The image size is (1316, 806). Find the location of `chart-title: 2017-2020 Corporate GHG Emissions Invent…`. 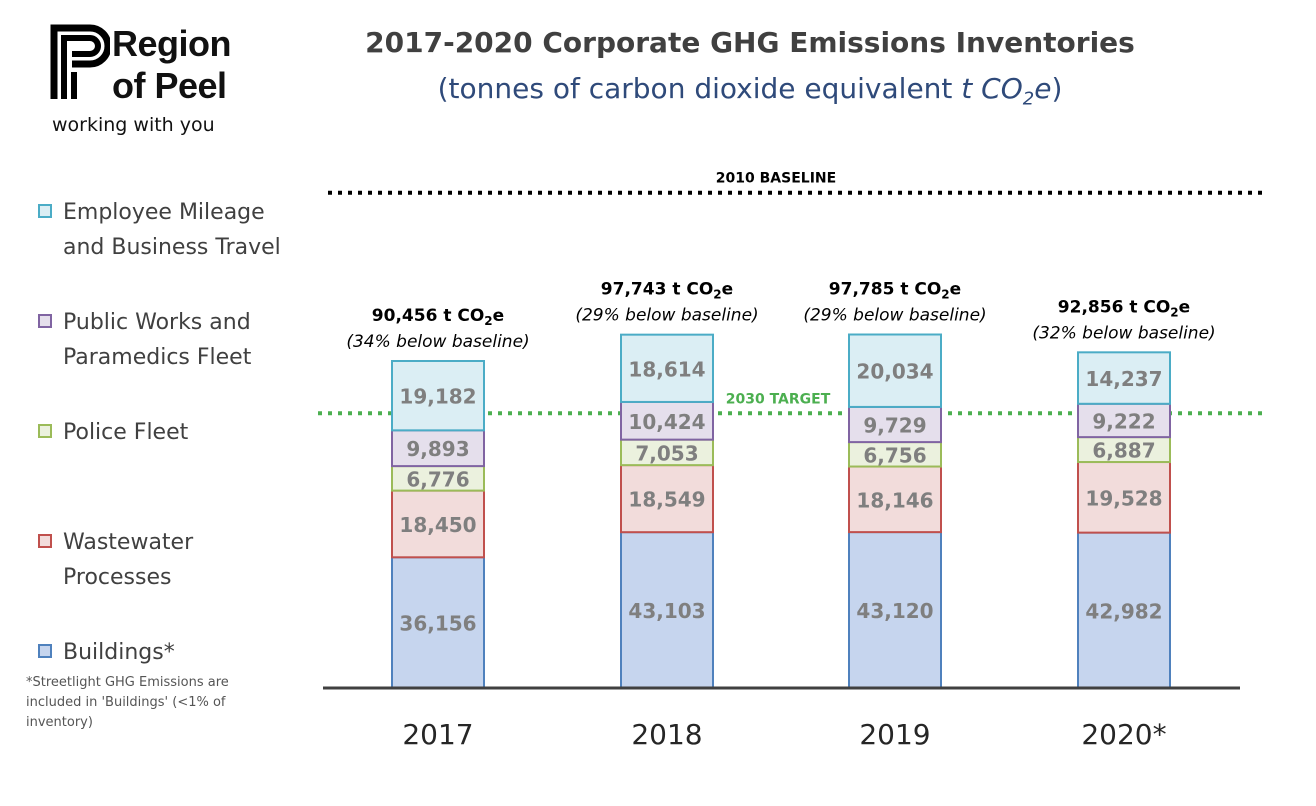

chart-title: 2017-2020 Corporate GHG Emissions Invent… is located at coordinates (750, 42).